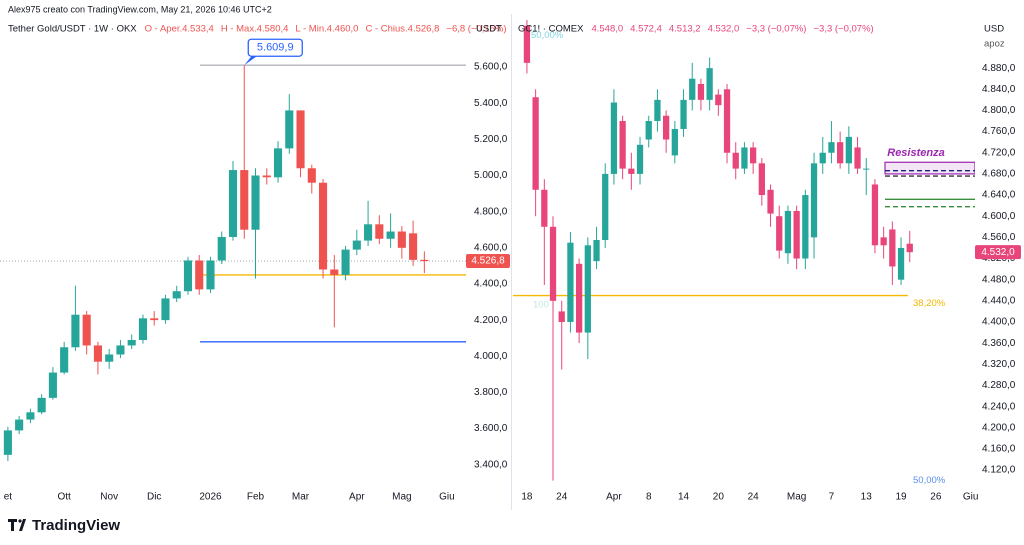  Describe the element at coordinates (326, 29) in the screenshot. I see `legend-value: L - Min.4.460,0` at that location.